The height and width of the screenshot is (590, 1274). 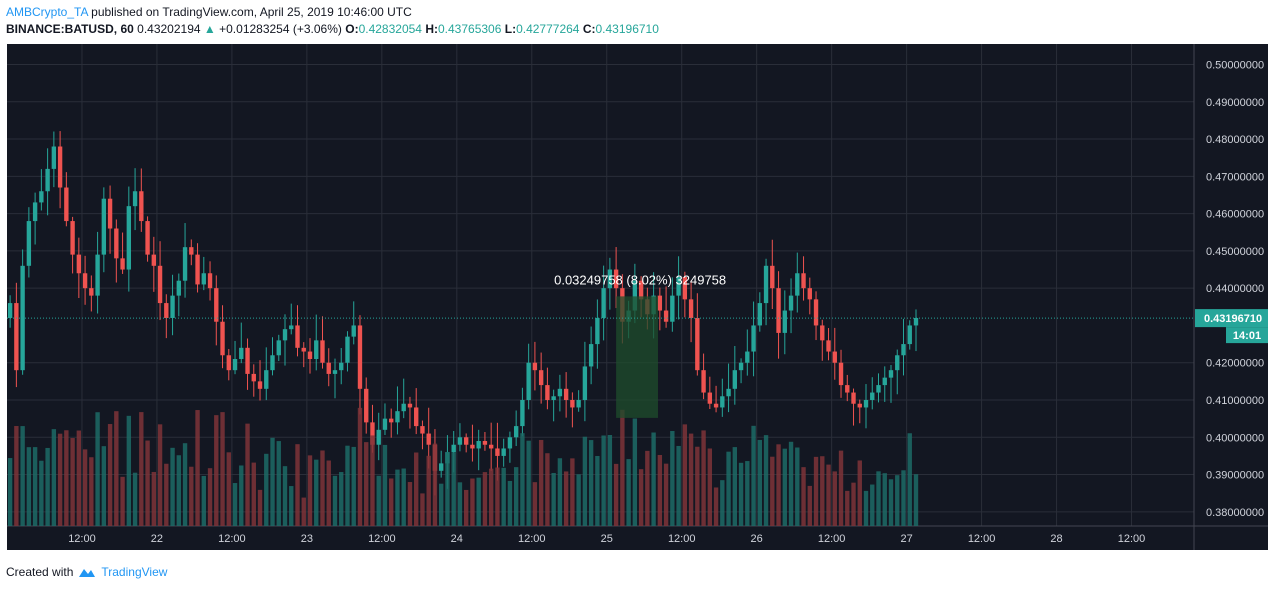 I want to click on y-axis-panel, so click(x=1231, y=285).